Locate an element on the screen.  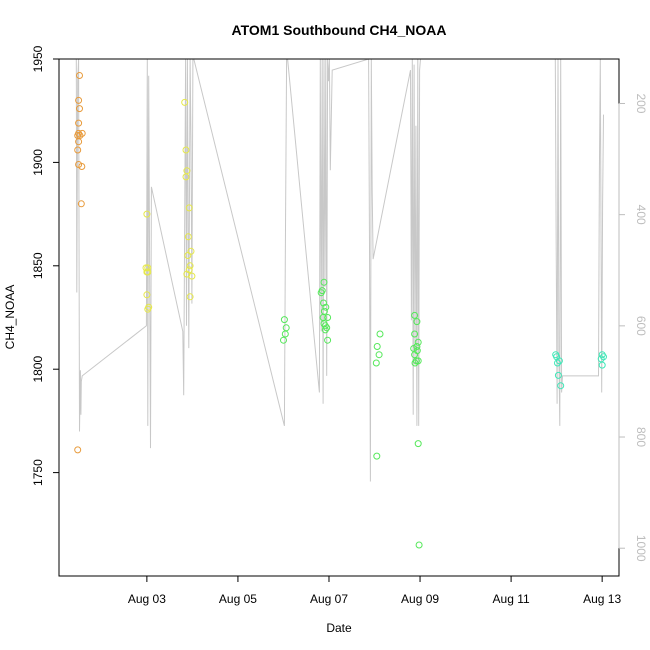
y2-tick-label: 800 is located at coordinates (641, 437).